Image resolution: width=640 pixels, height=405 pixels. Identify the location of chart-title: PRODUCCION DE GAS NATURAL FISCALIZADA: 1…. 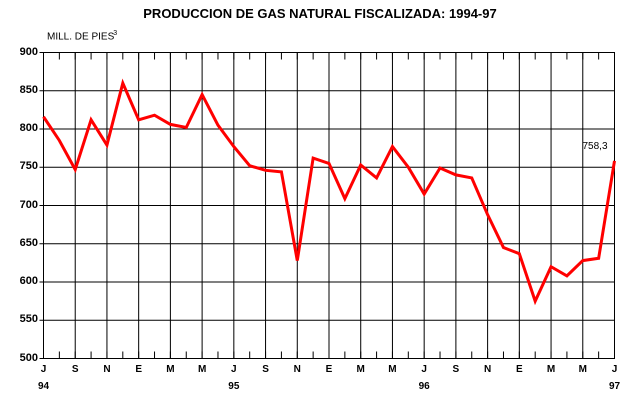
(320, 13).